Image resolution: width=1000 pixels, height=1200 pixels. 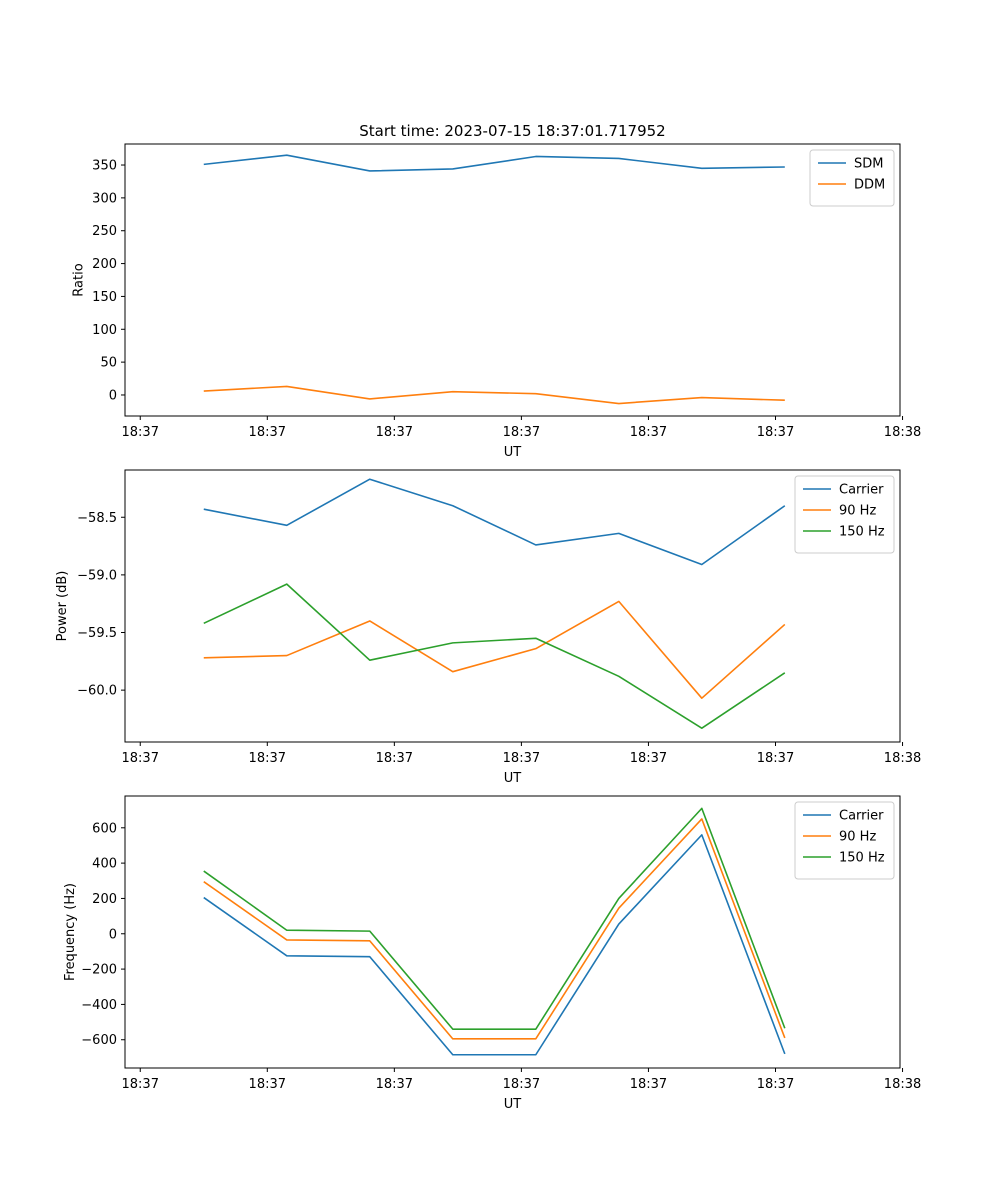 I want to click on y-axis-label: Frequency (Hz), so click(x=70, y=932).